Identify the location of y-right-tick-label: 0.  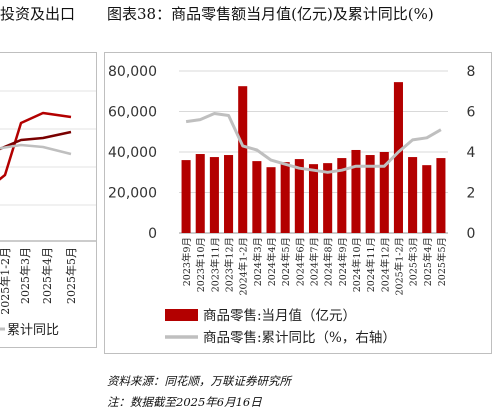
(471, 234).